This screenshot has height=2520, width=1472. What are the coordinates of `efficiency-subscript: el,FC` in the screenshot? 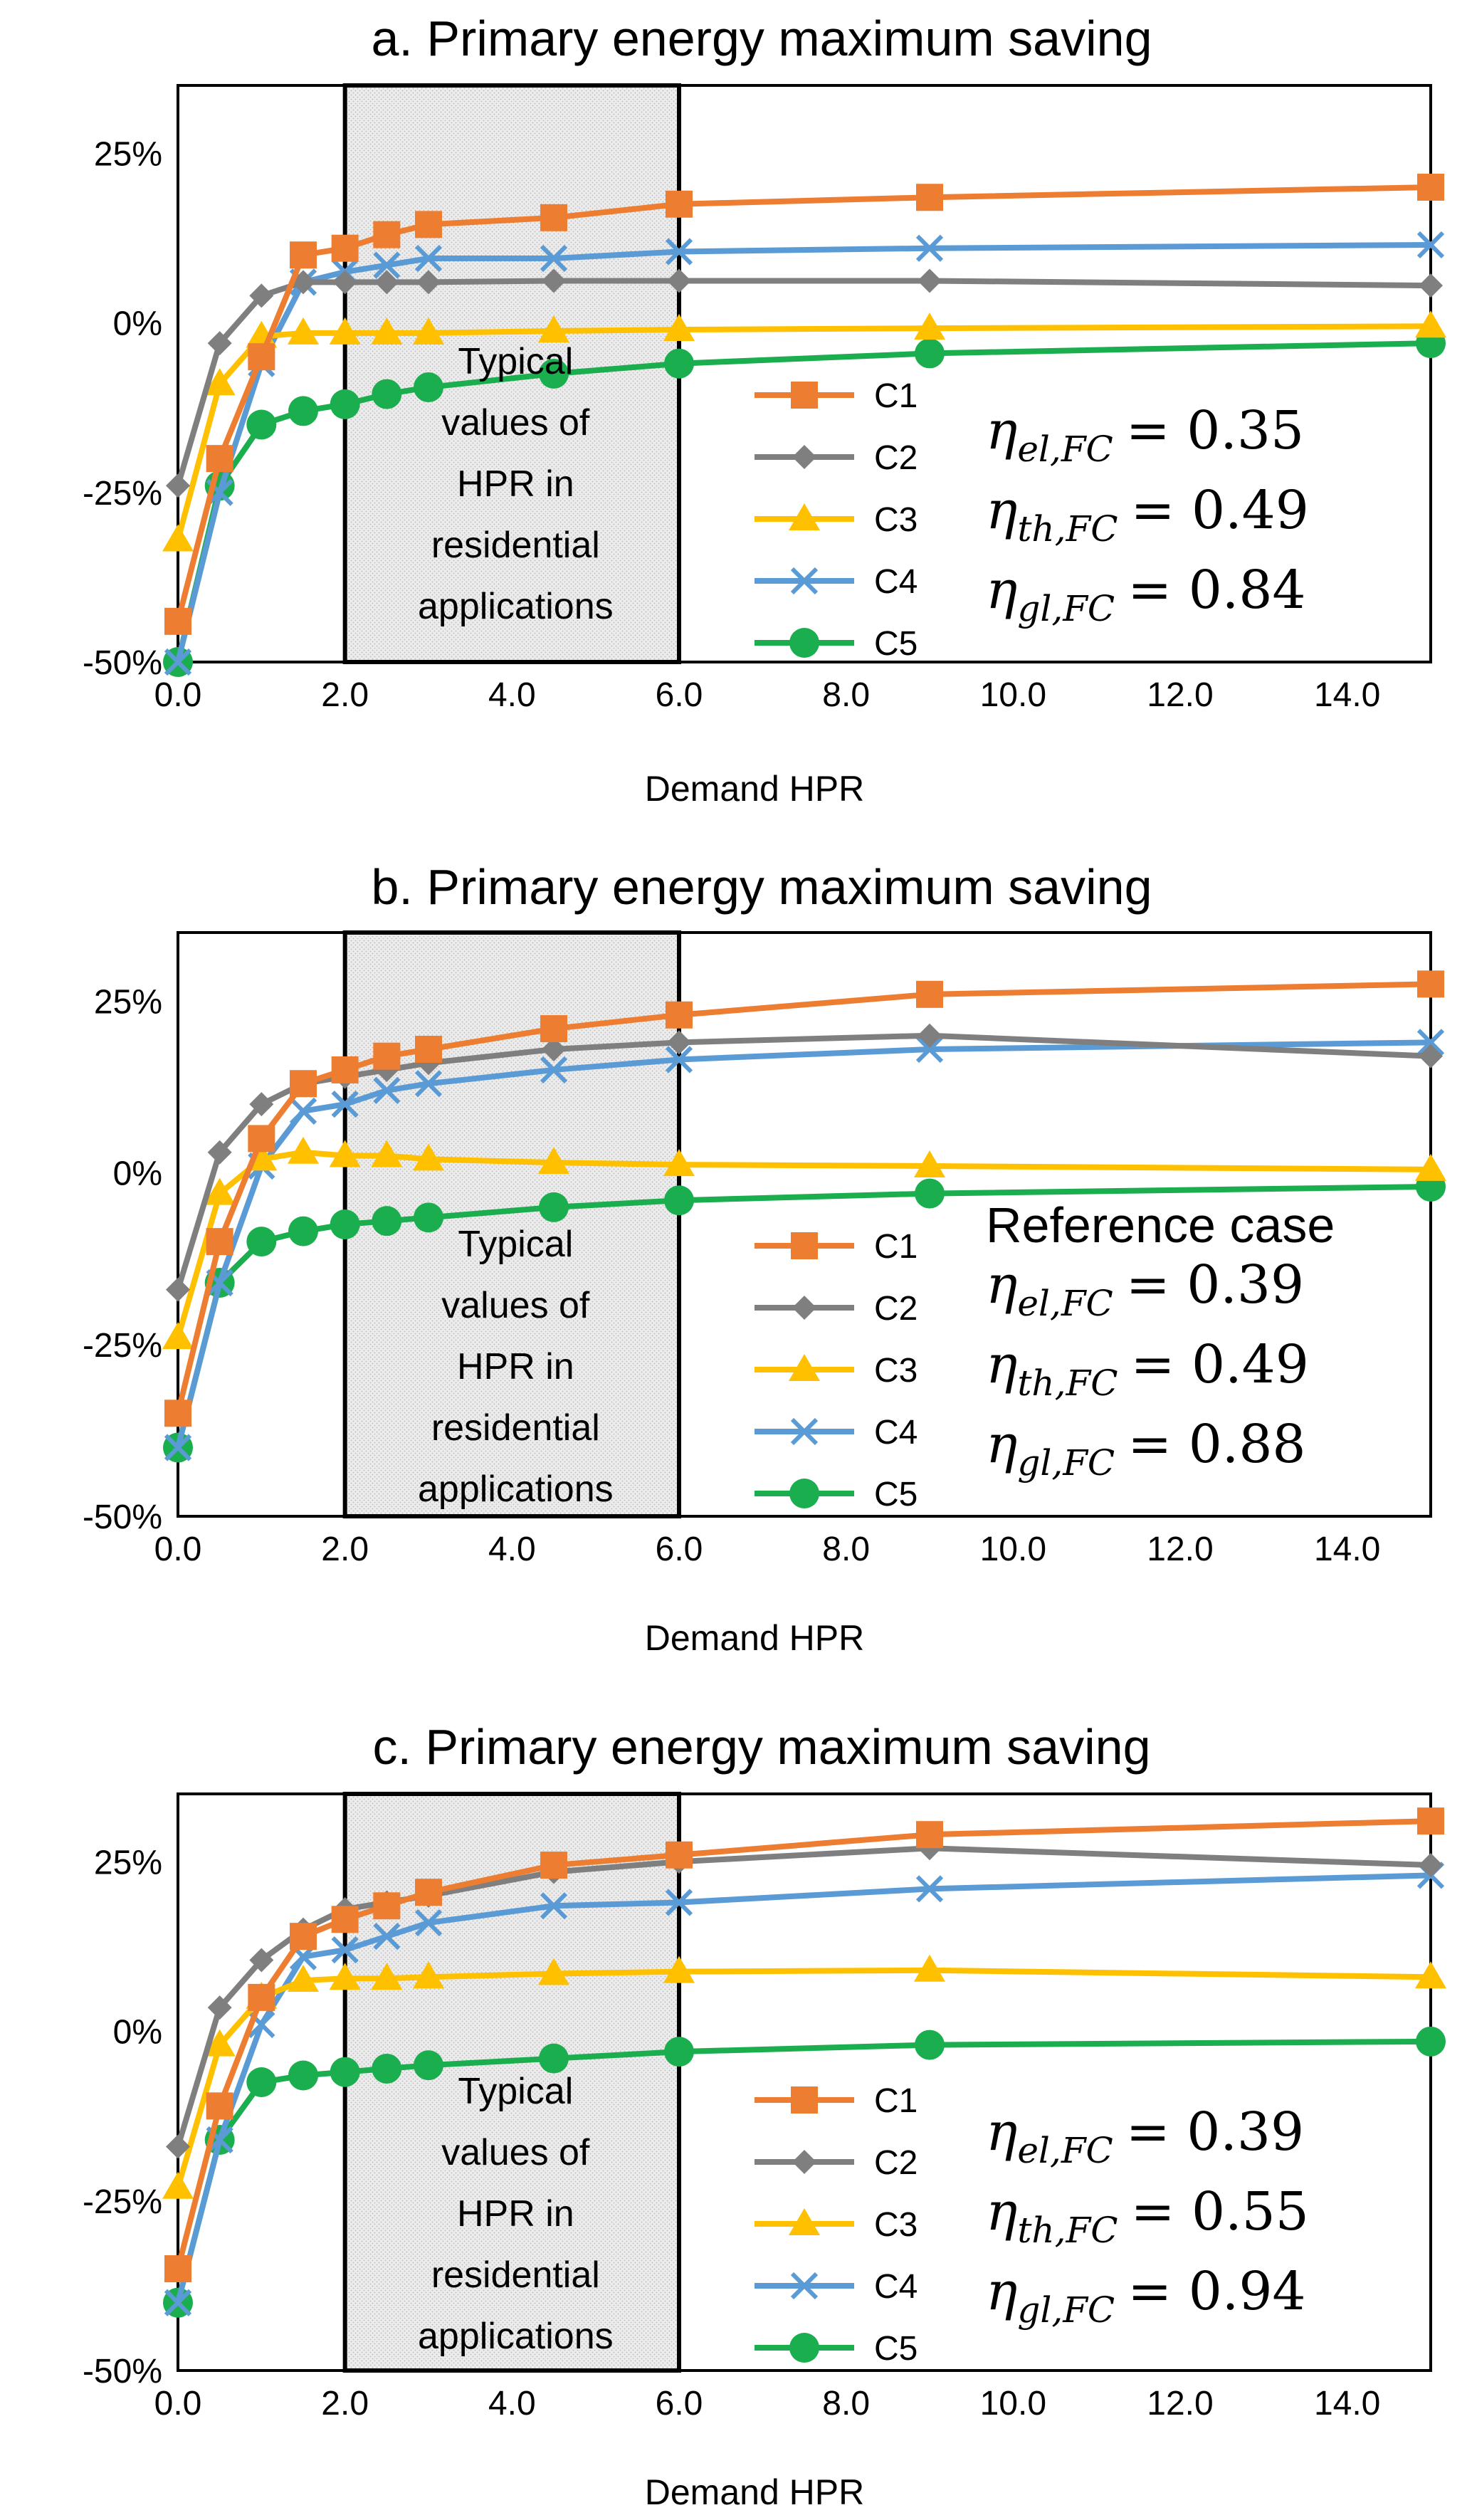 It's located at (1065, 2150).